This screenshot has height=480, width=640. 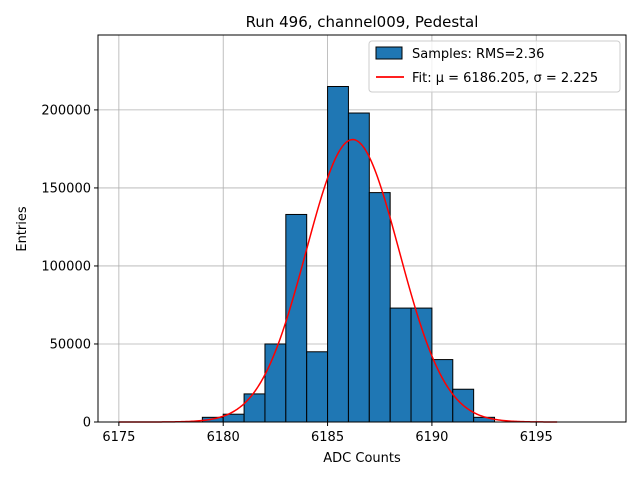 I want to click on chart-title: Run 496, channel009, Pedestal, so click(x=362, y=22).